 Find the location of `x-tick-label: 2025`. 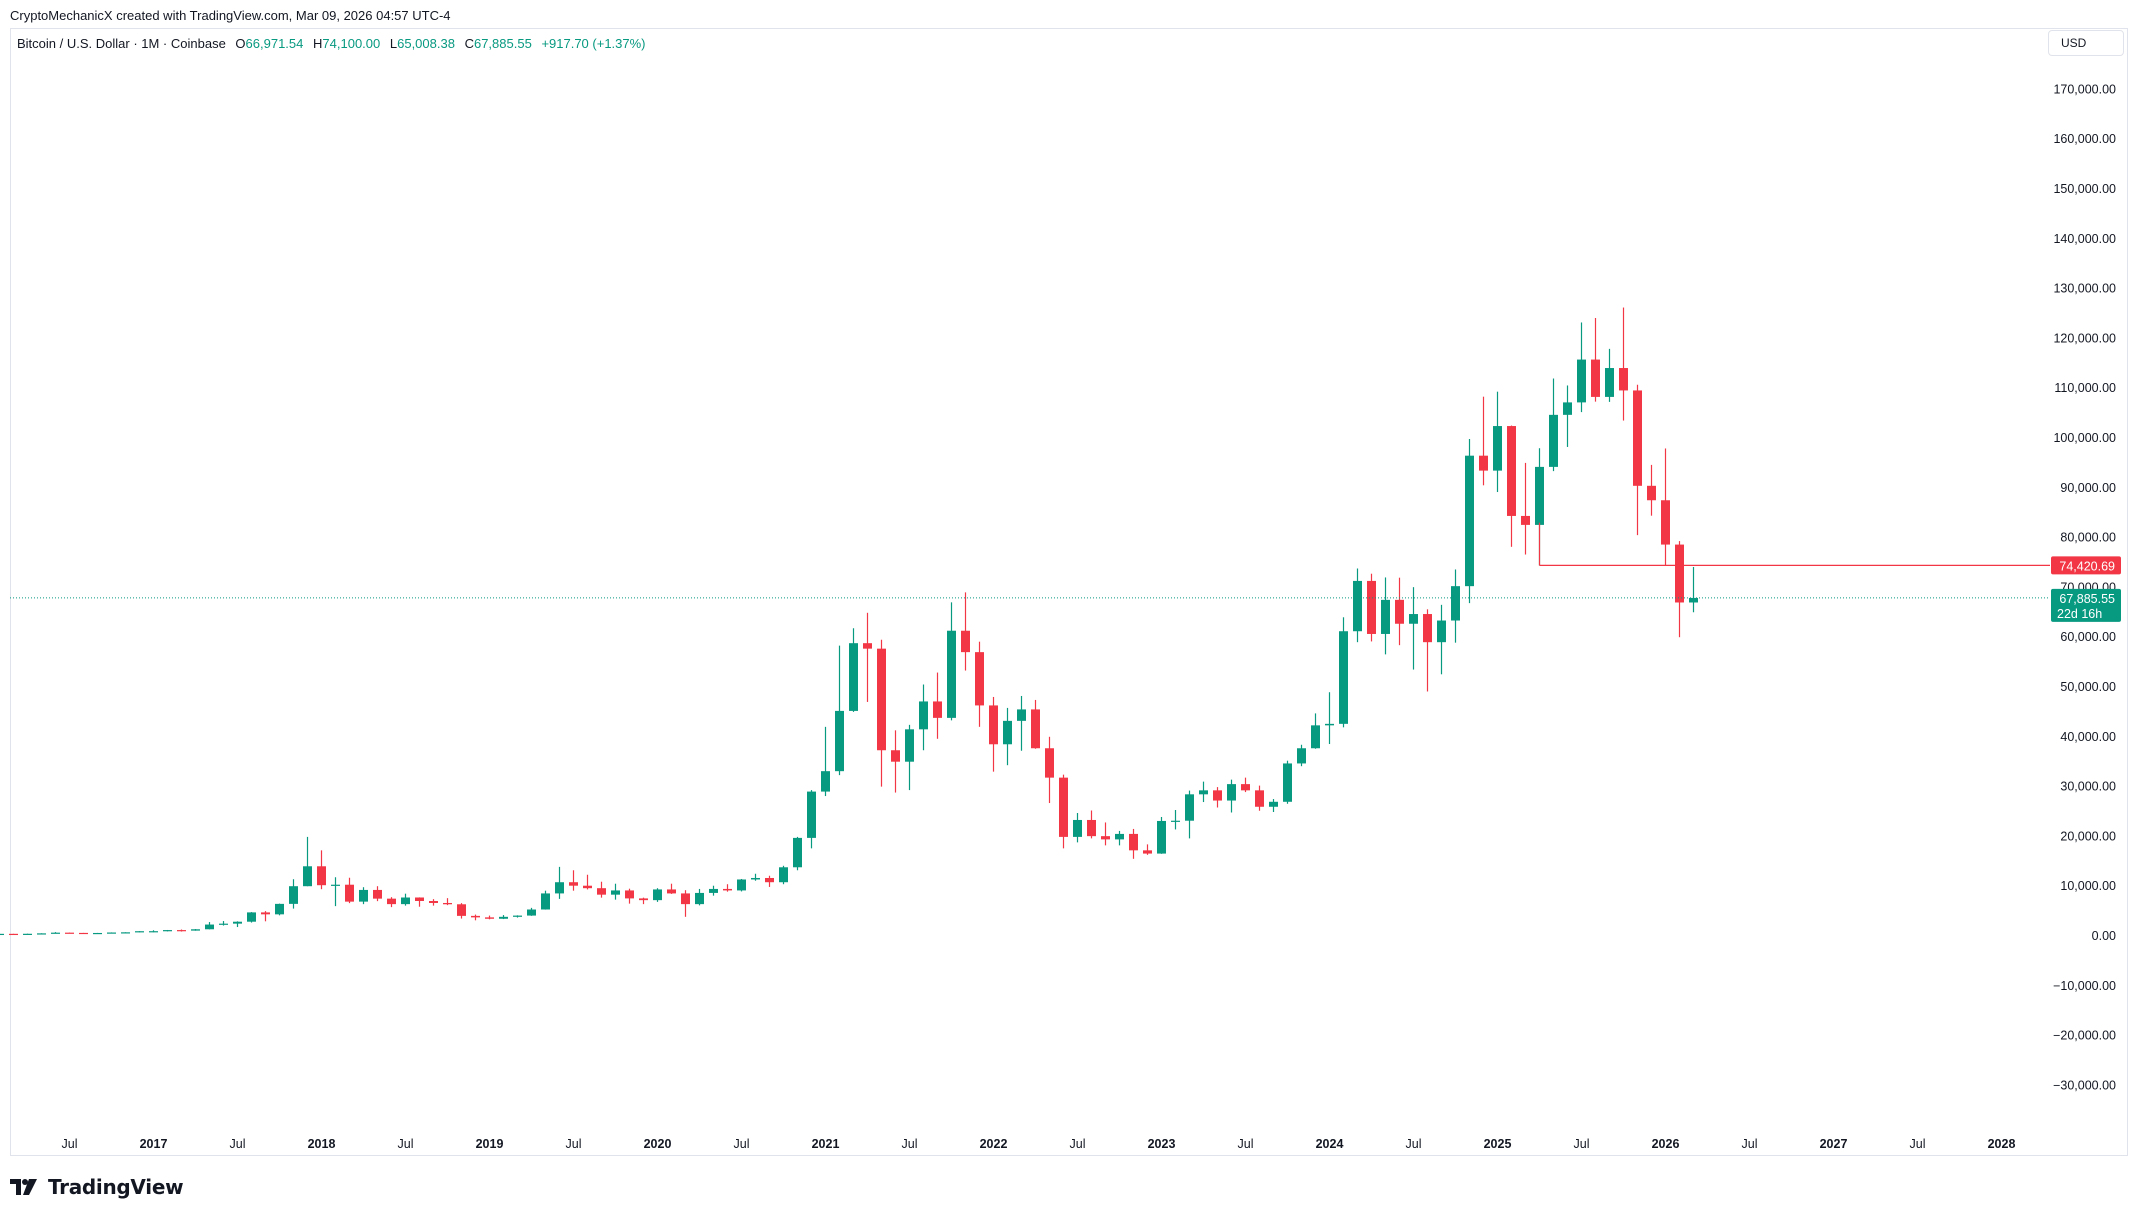

x-tick-label: 2025 is located at coordinates (1498, 1144).